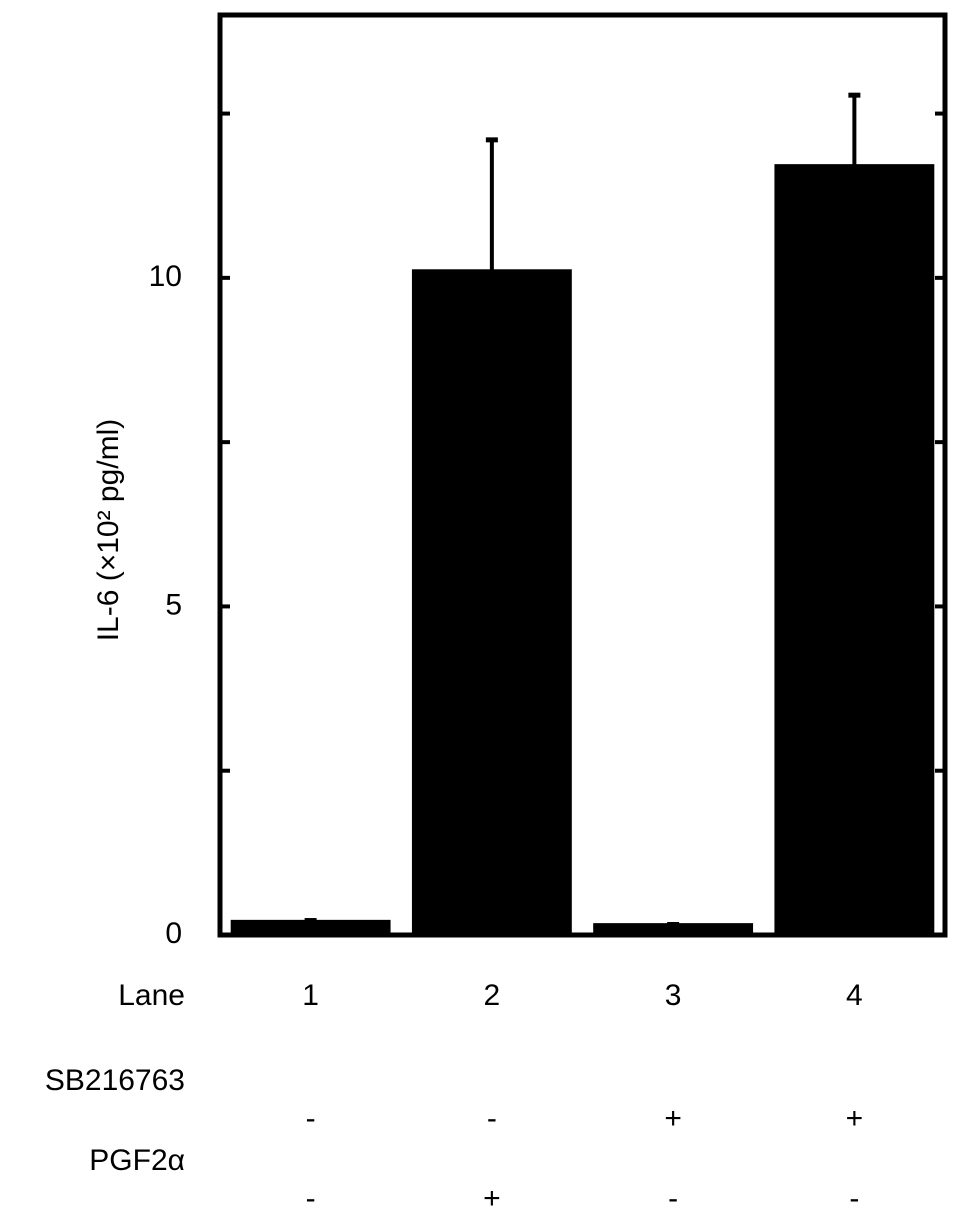  Describe the element at coordinates (108, 530) in the screenshot. I see `y-axis-label: IL-6 (×10² pg/ml)` at that location.